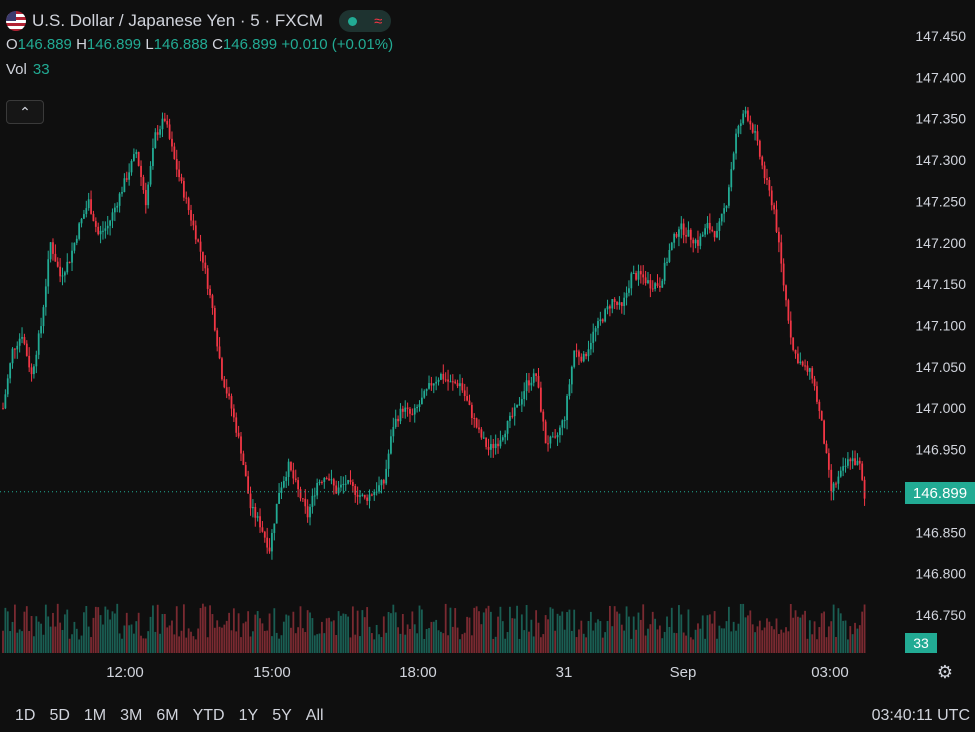 The image size is (975, 732). I want to click on range-button-1m: 1M, so click(95, 715).